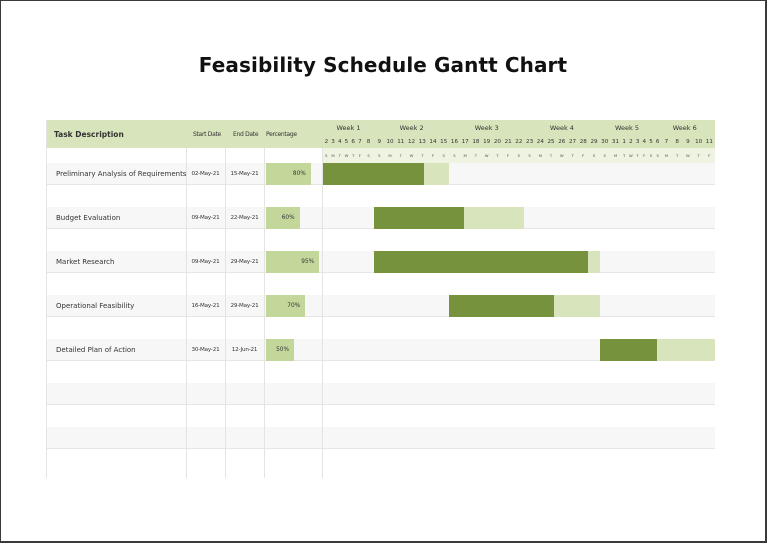 The image size is (768, 544). What do you see at coordinates (95, 306) in the screenshot?
I see `task-name: Operational Feasibility` at bounding box center [95, 306].